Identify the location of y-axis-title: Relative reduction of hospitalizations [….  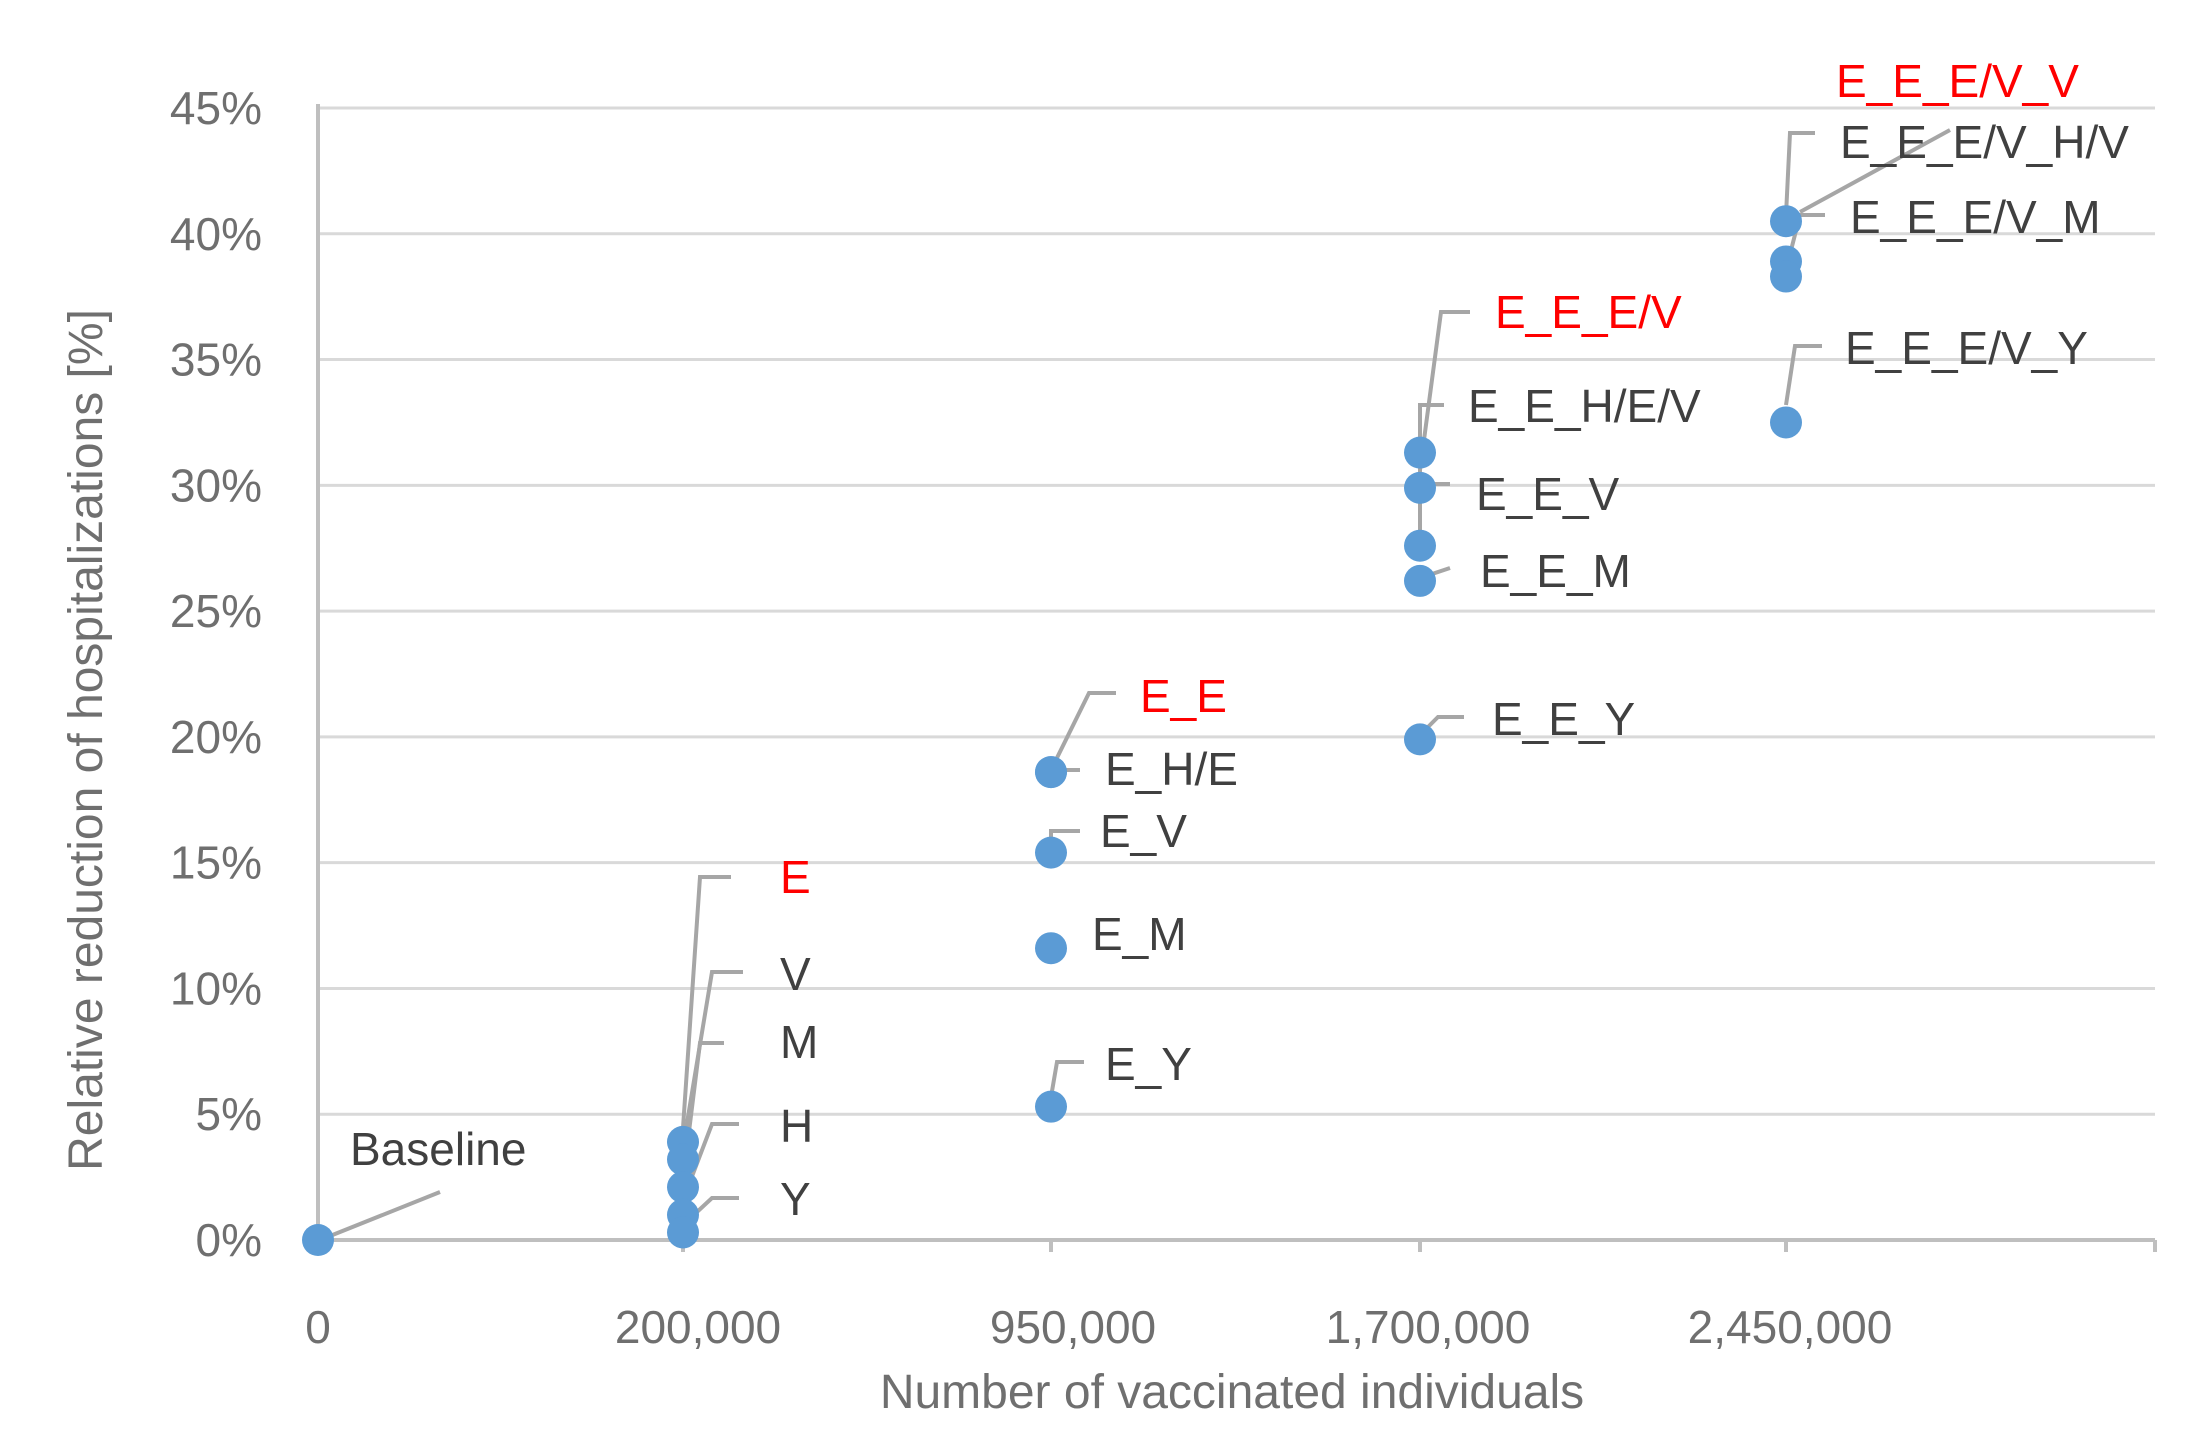
(86, 740).